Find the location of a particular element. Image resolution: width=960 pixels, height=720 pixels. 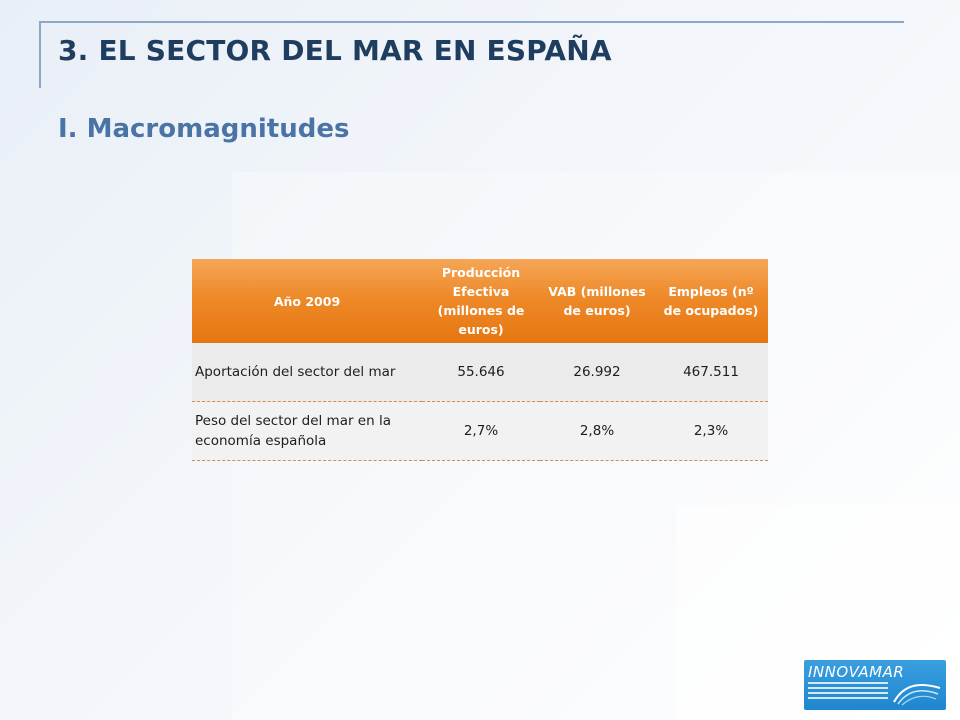

wave-icon is located at coordinates (917, 695).